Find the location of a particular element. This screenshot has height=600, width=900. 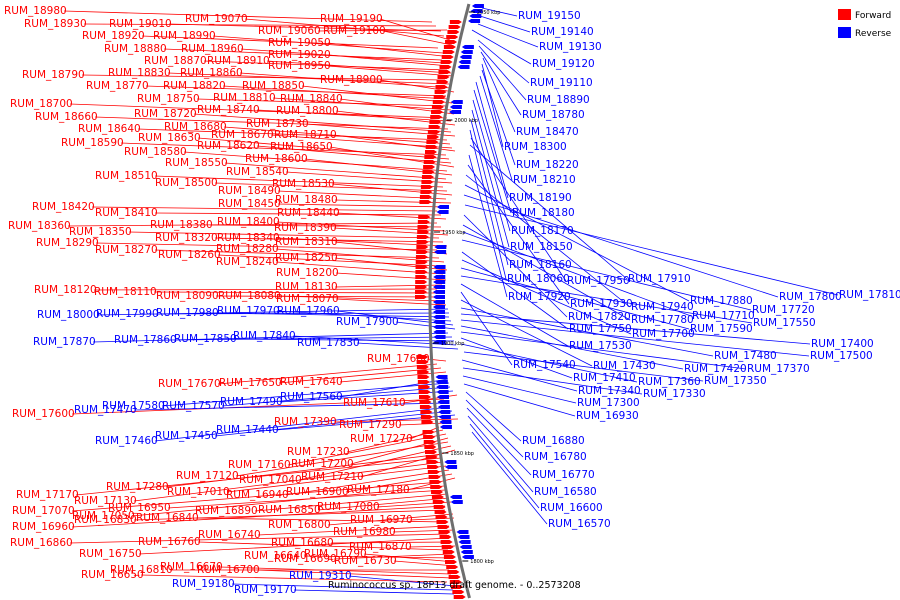

gene-features is located at coordinates (449, 301).